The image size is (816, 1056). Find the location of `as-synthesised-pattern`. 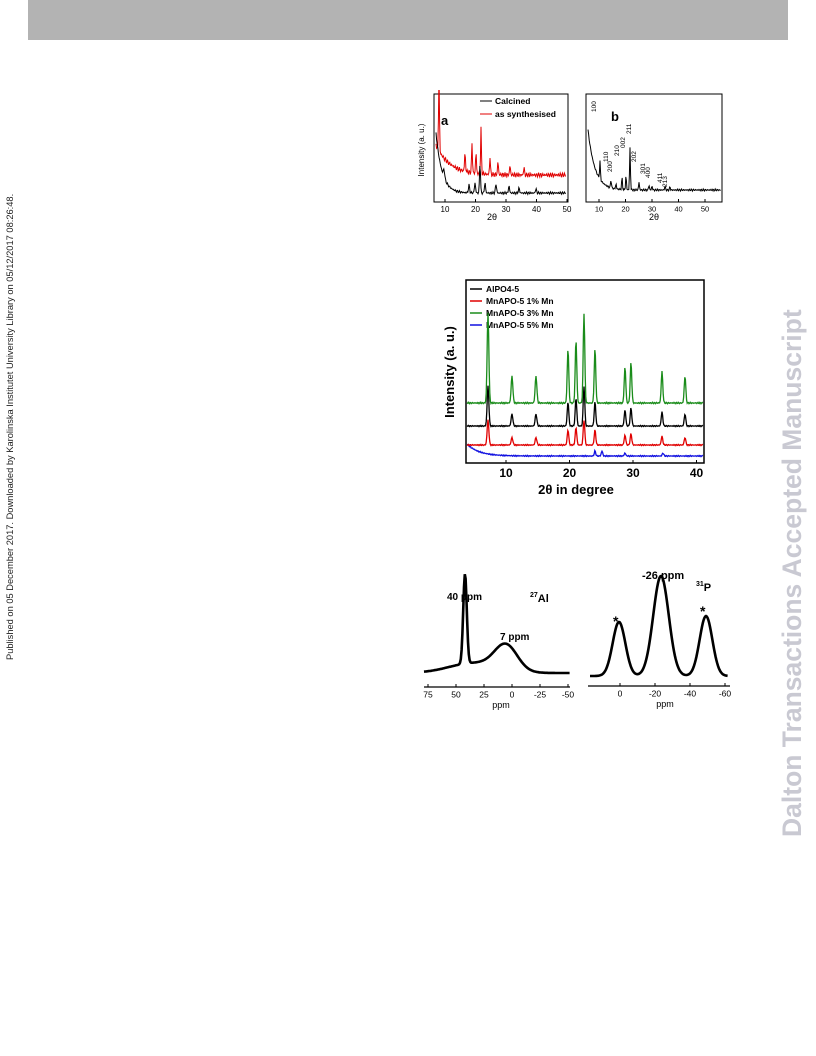

as-synthesised-pattern is located at coordinates (501, 135).